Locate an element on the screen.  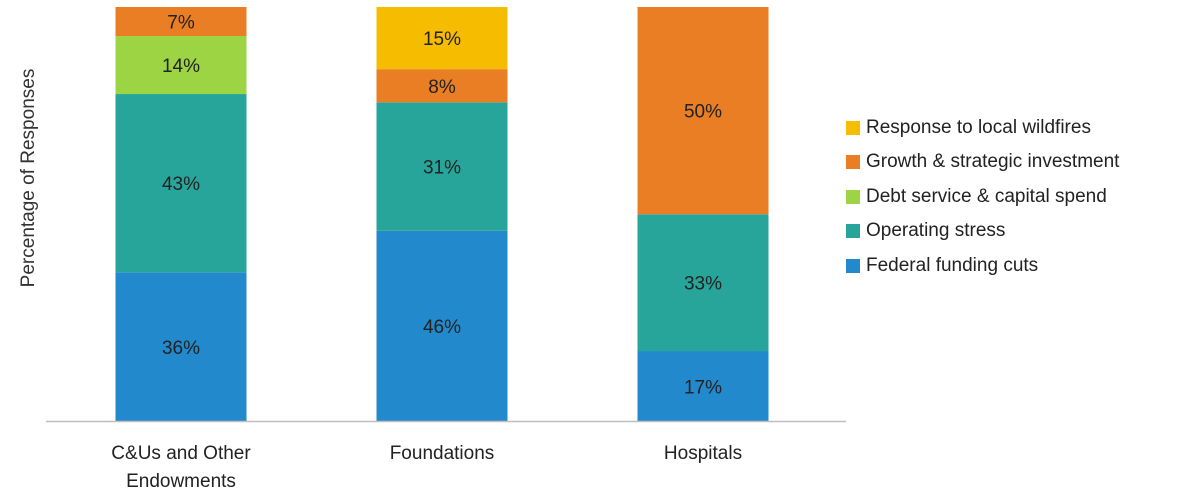
data-label: 7% is located at coordinates (181, 23).